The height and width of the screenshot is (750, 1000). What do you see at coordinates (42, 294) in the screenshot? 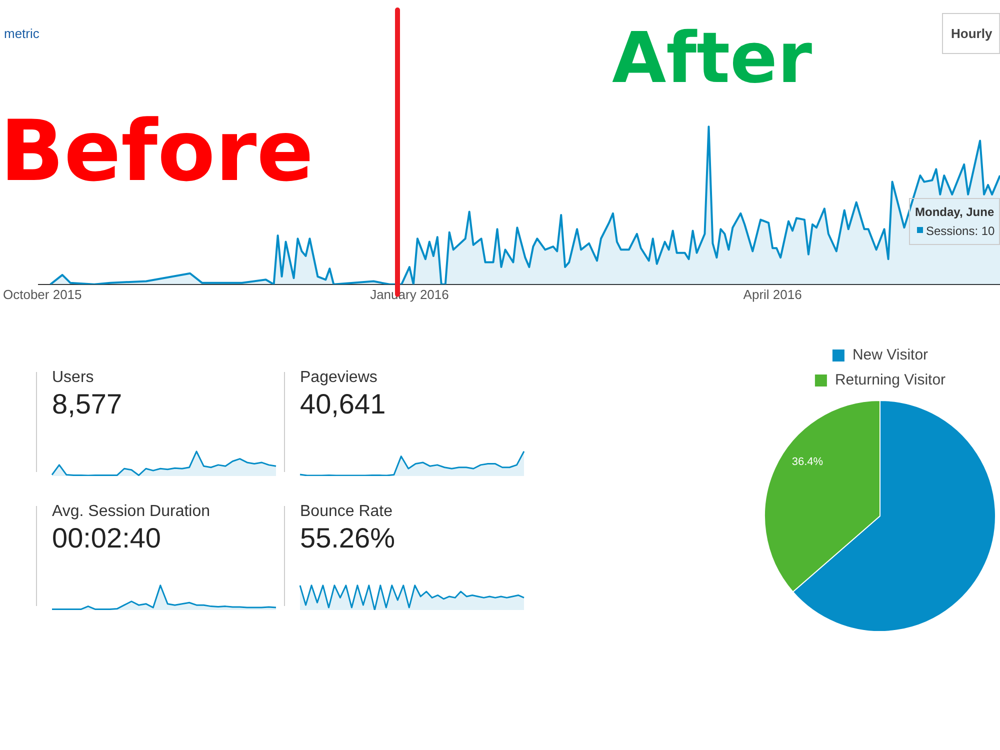
I see `x-tick-label: October 2015` at bounding box center [42, 294].